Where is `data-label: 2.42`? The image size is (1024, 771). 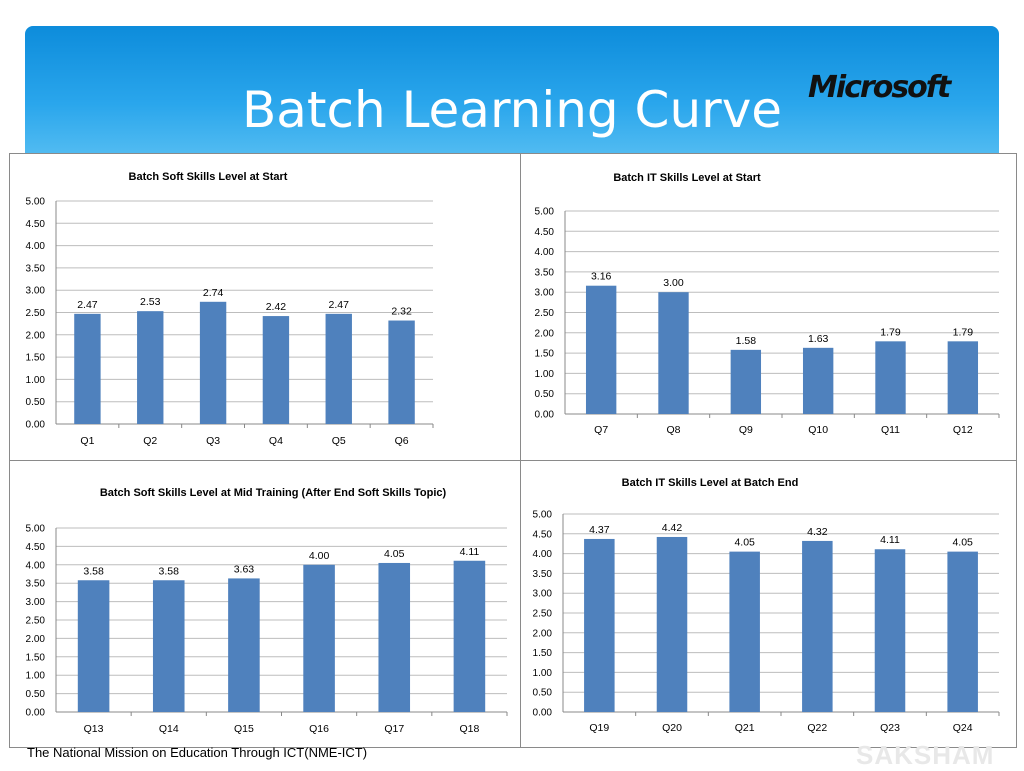
data-label: 2.42 is located at coordinates (276, 307).